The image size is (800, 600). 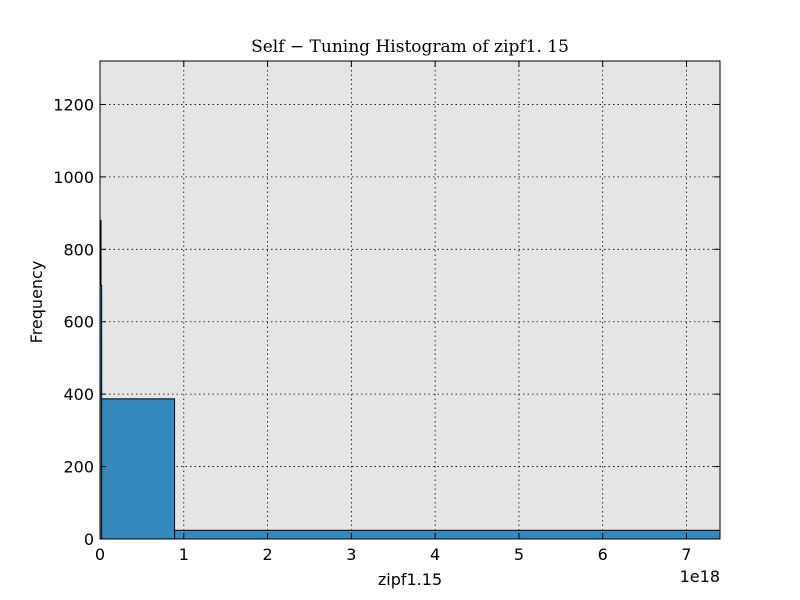 What do you see at coordinates (73, 177) in the screenshot?
I see `y-tick-label: 1000` at bounding box center [73, 177].